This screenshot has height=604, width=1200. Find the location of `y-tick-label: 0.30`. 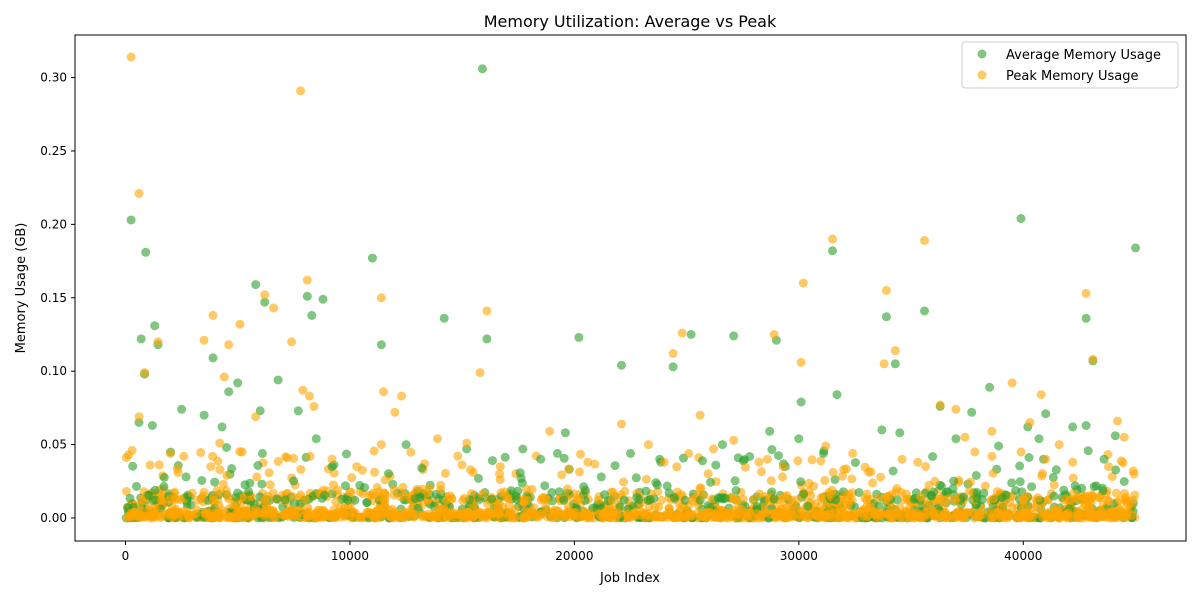

y-tick-label: 0.30 is located at coordinates (53, 78).